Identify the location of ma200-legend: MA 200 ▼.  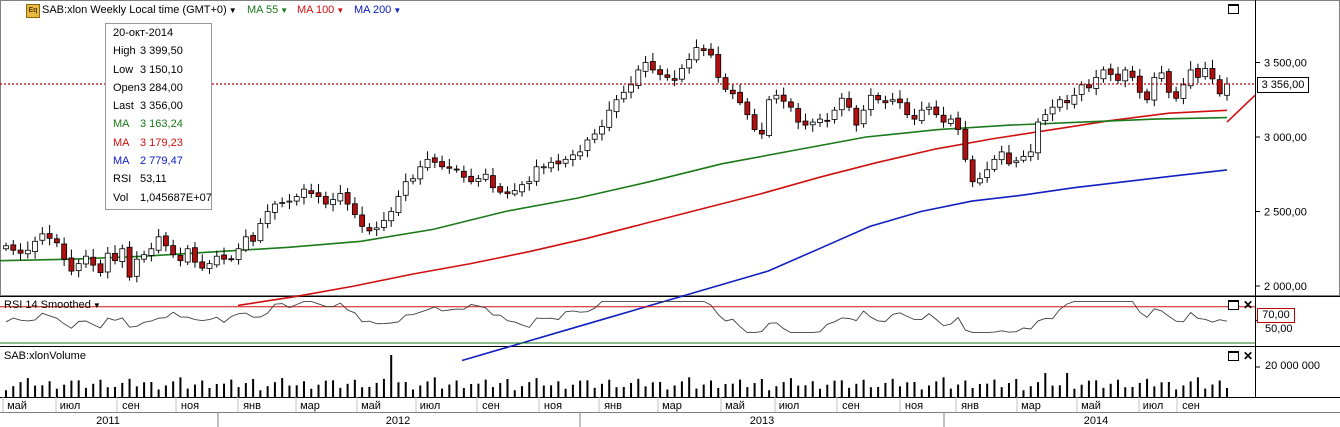
(377, 10).